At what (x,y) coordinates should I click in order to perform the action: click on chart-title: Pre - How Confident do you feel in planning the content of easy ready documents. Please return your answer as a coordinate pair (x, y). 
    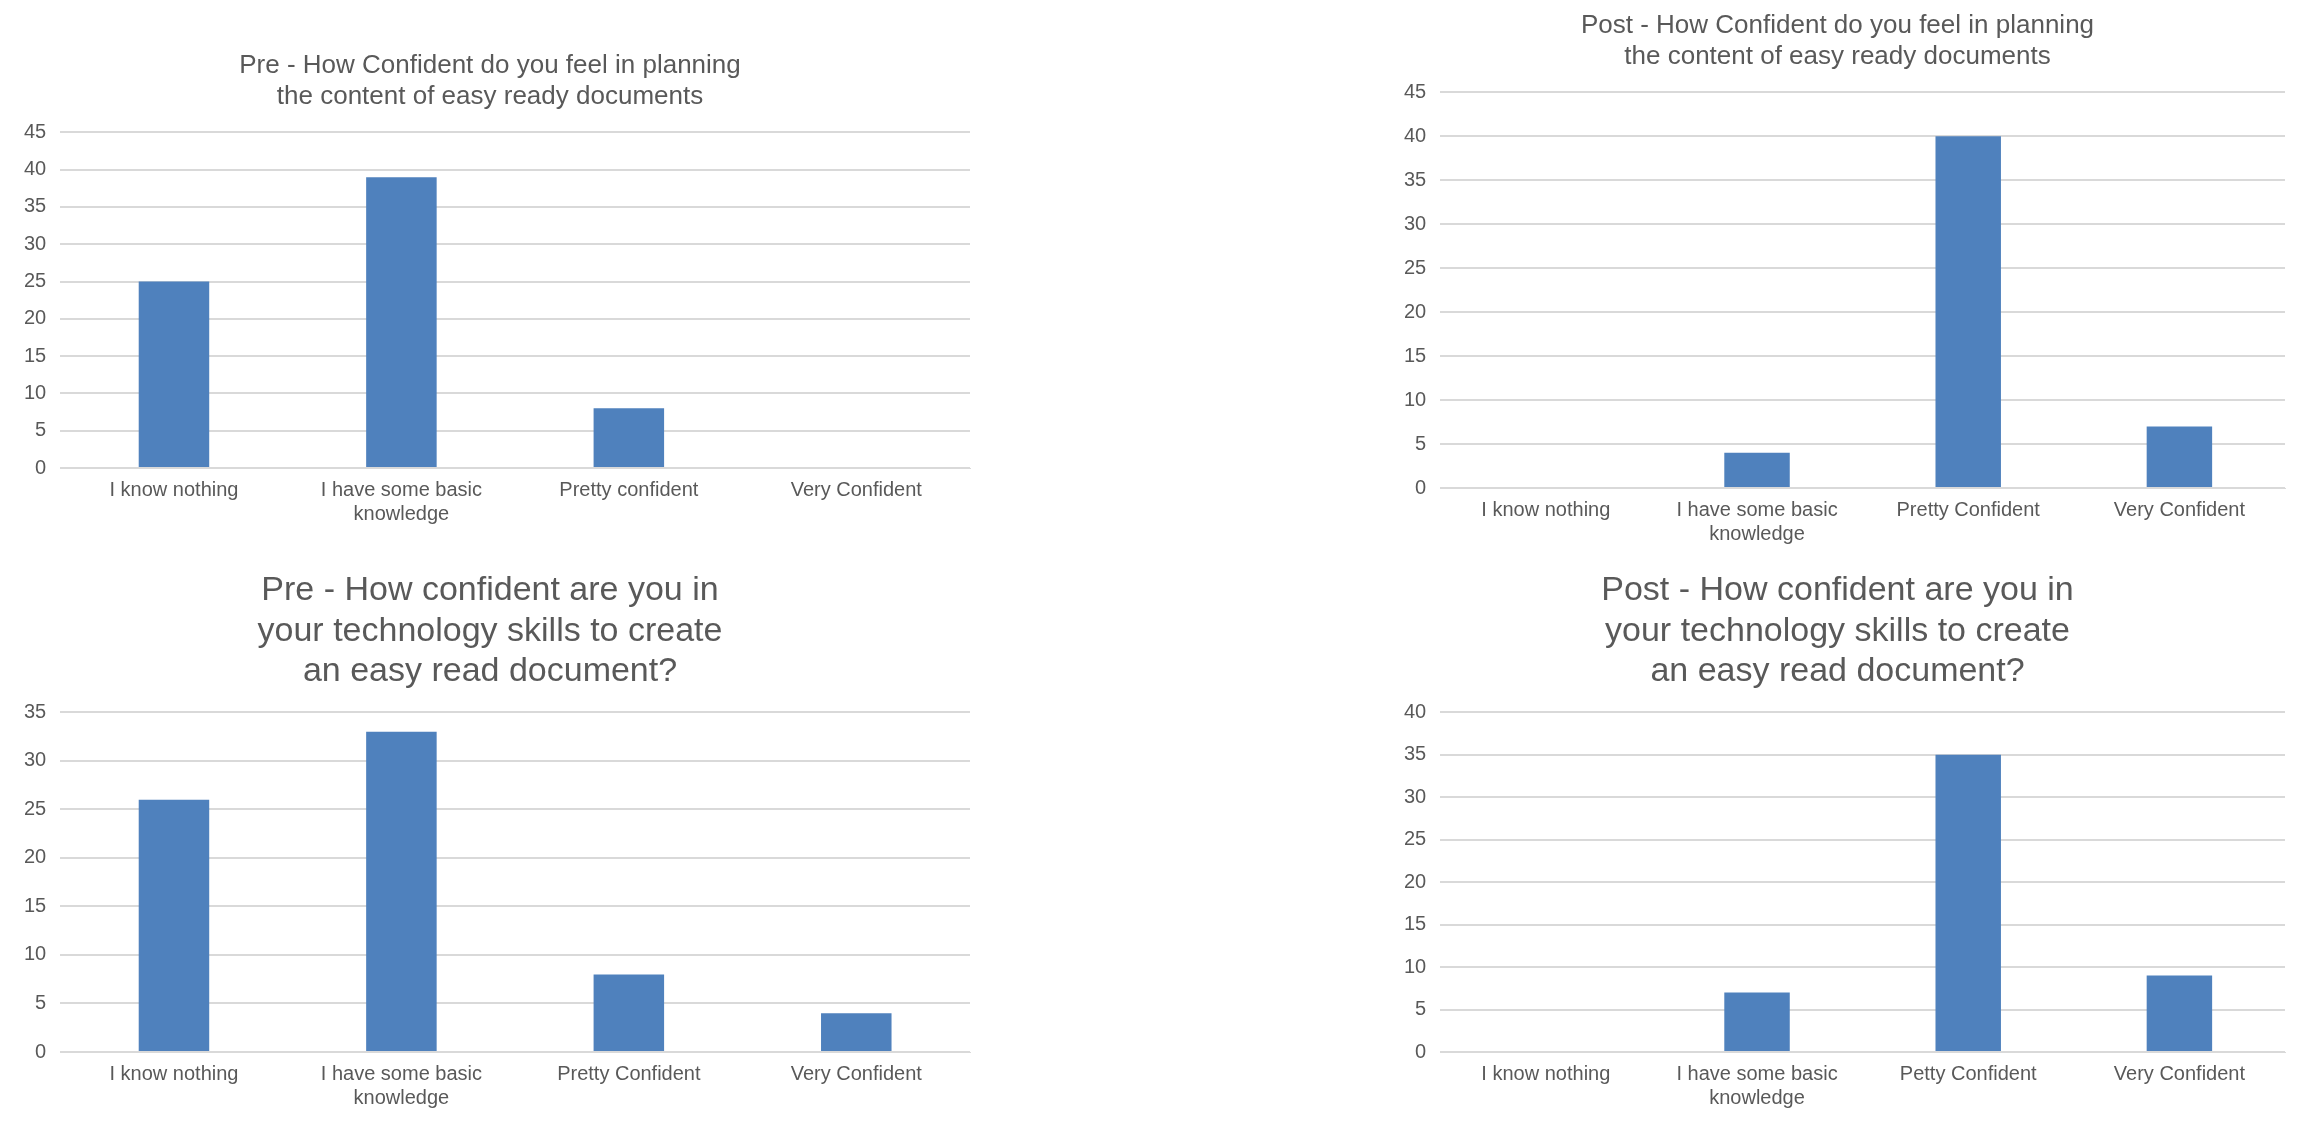
    Looking at the image, I should click on (490, 79).